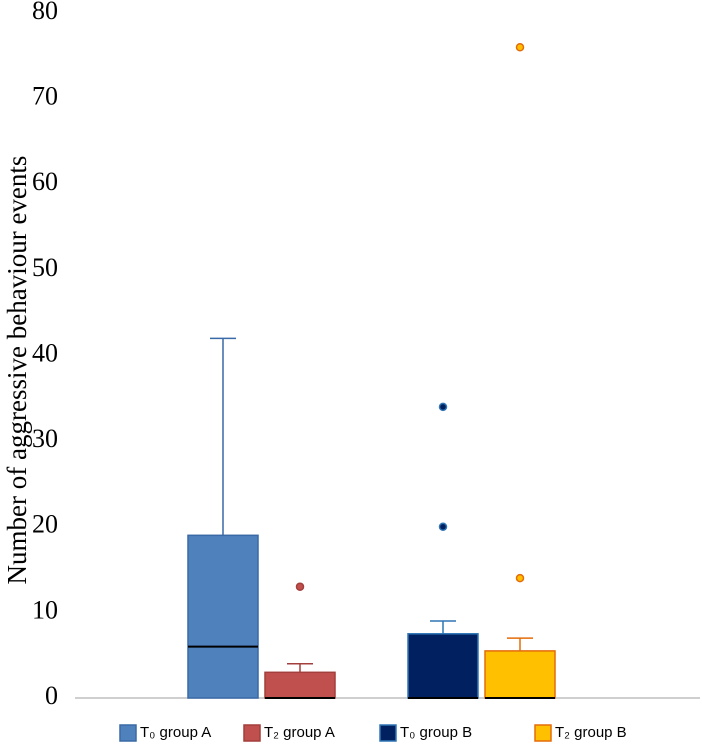 The height and width of the screenshot is (752, 702). What do you see at coordinates (45, 609) in the screenshot?
I see `y-tick-label: 10` at bounding box center [45, 609].